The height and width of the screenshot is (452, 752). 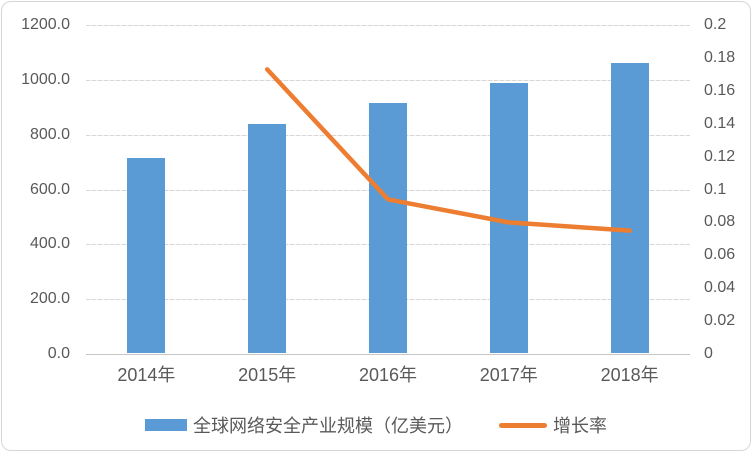 What do you see at coordinates (49, 299) in the screenshot?
I see `left-axis-tick-label: 200.0` at bounding box center [49, 299].